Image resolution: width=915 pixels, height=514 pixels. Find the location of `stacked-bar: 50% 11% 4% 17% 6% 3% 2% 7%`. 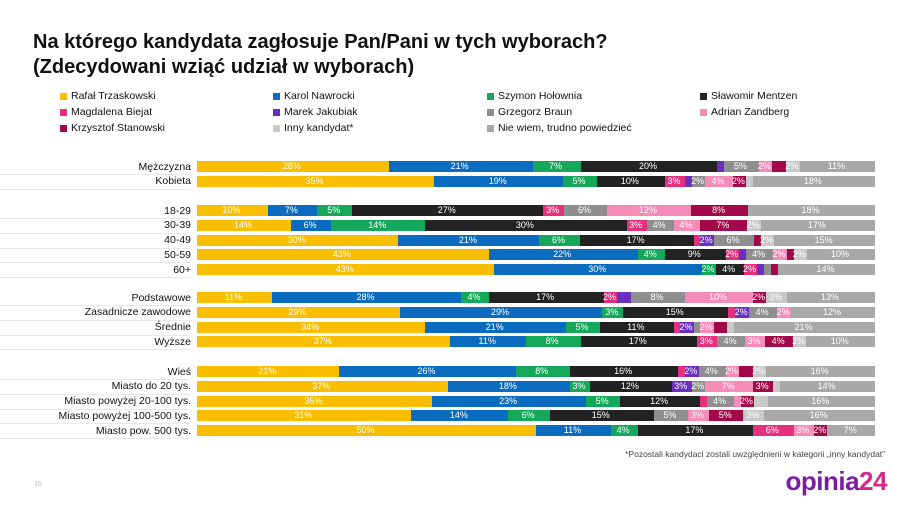

stacked-bar: 50% 11% 4% 17% 6% 3% 2% 7% is located at coordinates (536, 431).